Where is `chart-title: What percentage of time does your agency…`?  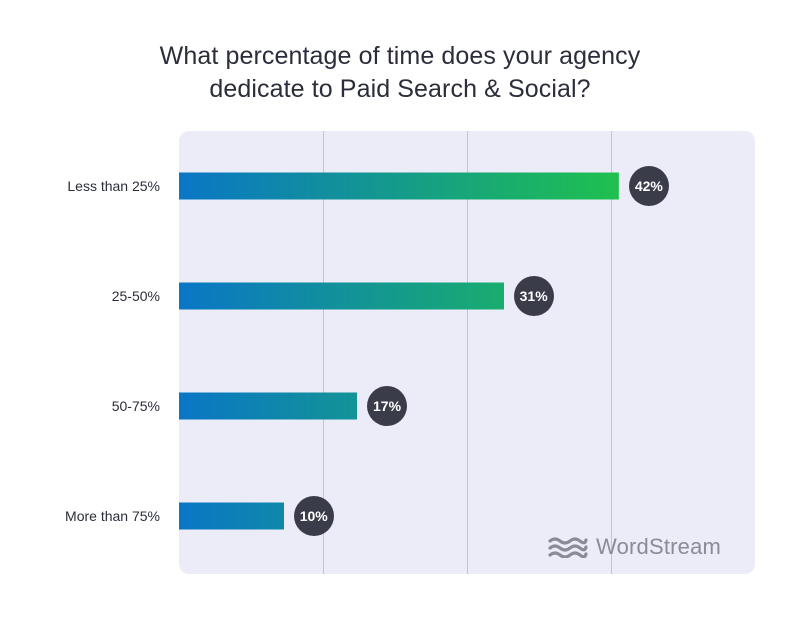
chart-title: What percentage of time does your agency… is located at coordinates (400, 73).